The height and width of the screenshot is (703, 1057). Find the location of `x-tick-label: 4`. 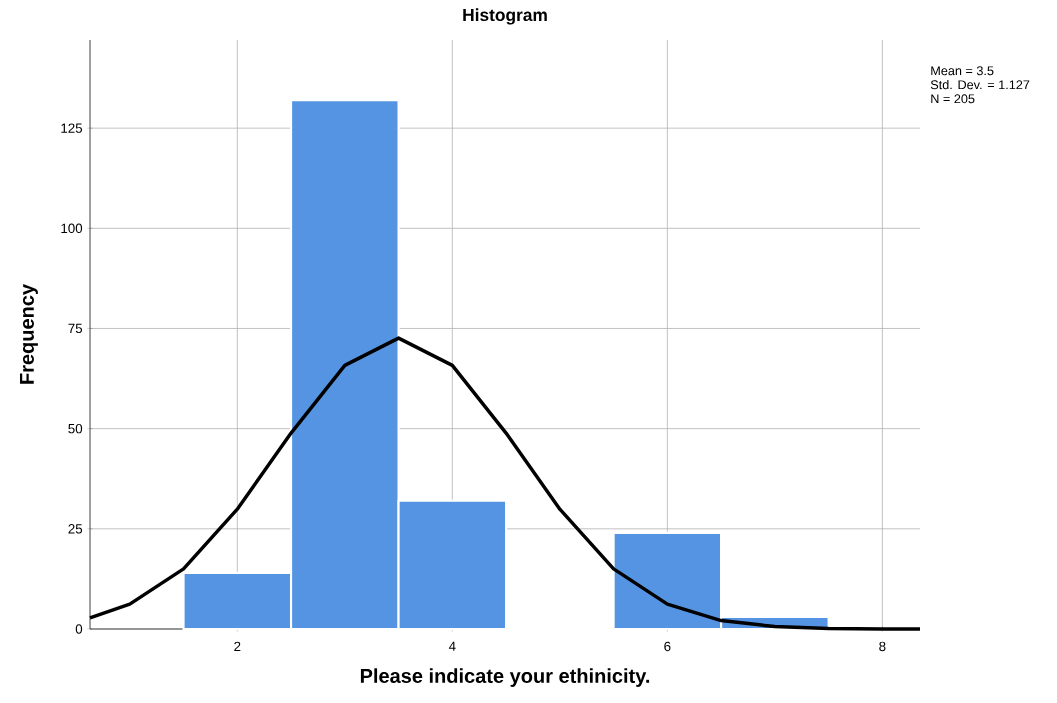

x-tick-label: 4 is located at coordinates (452, 646).